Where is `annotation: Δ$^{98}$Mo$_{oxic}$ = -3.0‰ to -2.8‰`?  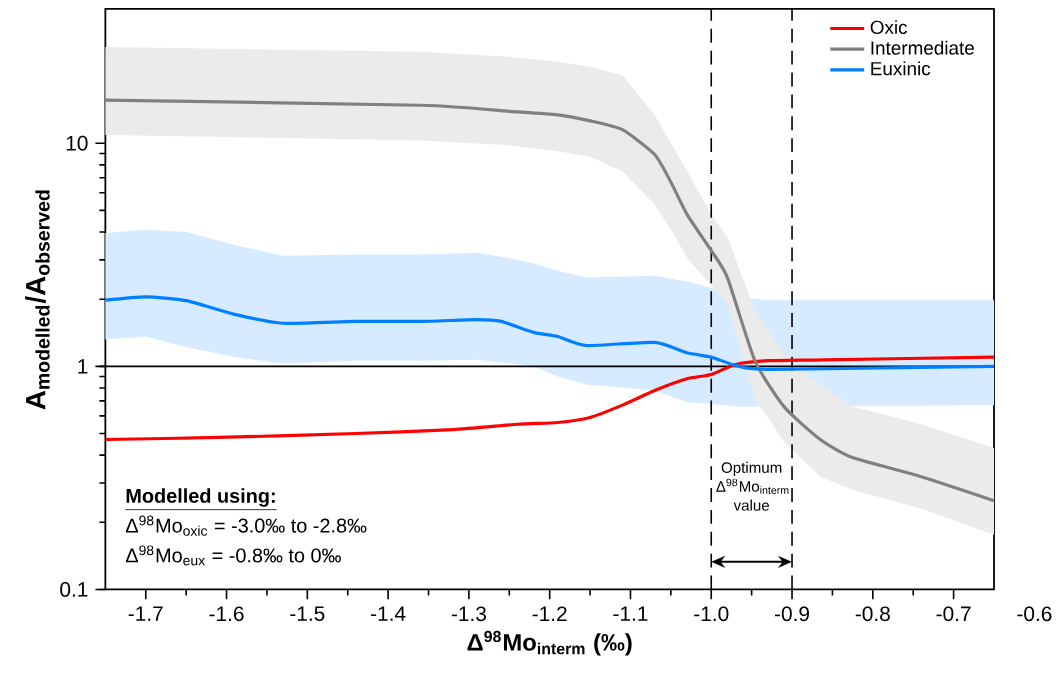 annotation: Δ$^{98}$Mo$_{oxic}$ = -3.0‰ to -2.8‰ is located at coordinates (246, 525).